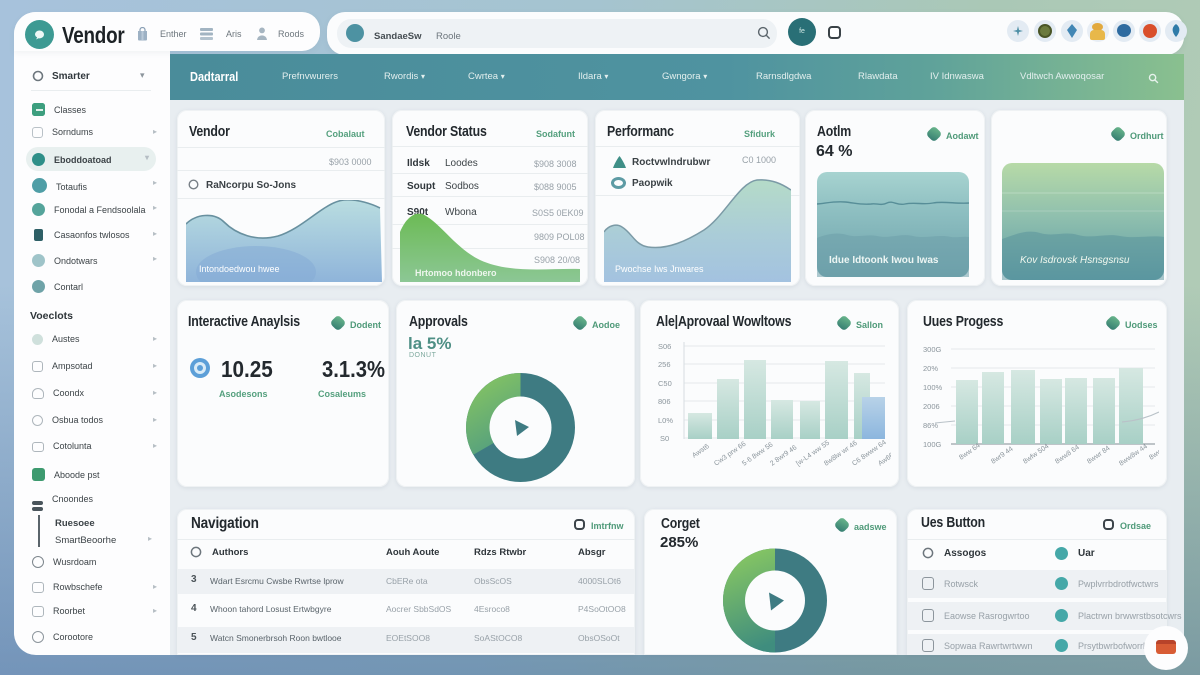  I want to click on svg-text: 20%, so click(930, 368).